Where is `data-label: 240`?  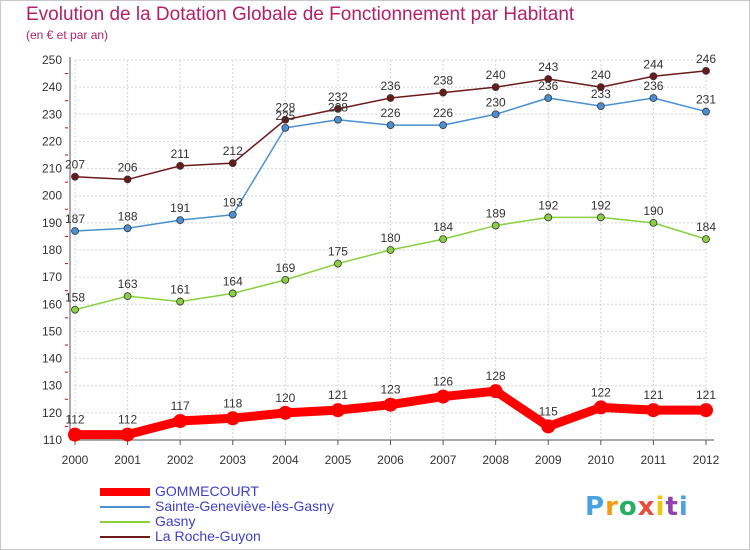
data-label: 240 is located at coordinates (601, 75).